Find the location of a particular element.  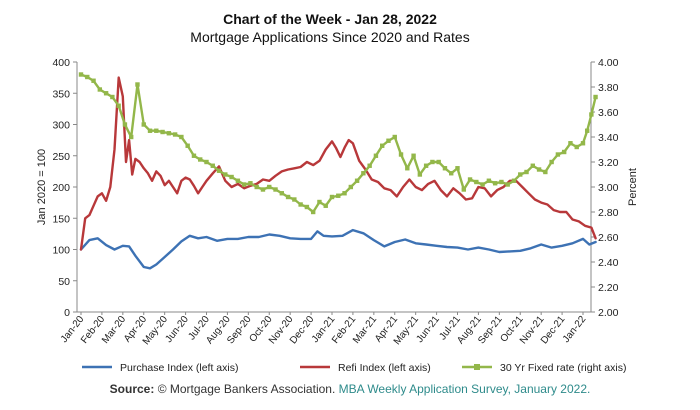

right-tick-label: 4.00 is located at coordinates (608, 63).